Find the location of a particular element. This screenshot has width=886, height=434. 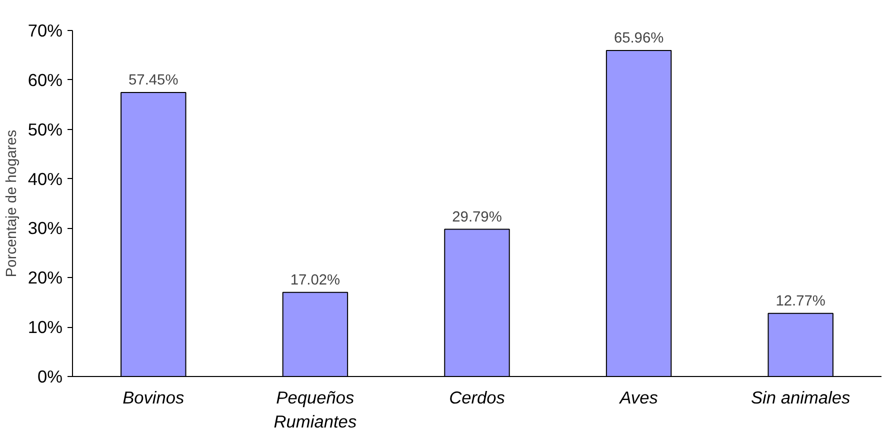

x-tick-label: Pequeños Rumiantes is located at coordinates (315, 410).